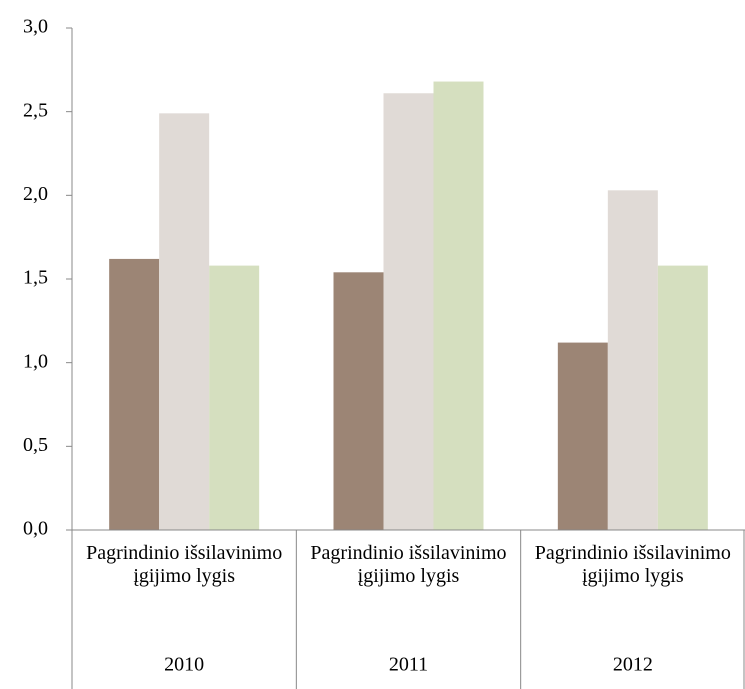 The height and width of the screenshot is (689, 745). What do you see at coordinates (35, 194) in the screenshot?
I see `y-tick-label: 2,0` at bounding box center [35, 194].